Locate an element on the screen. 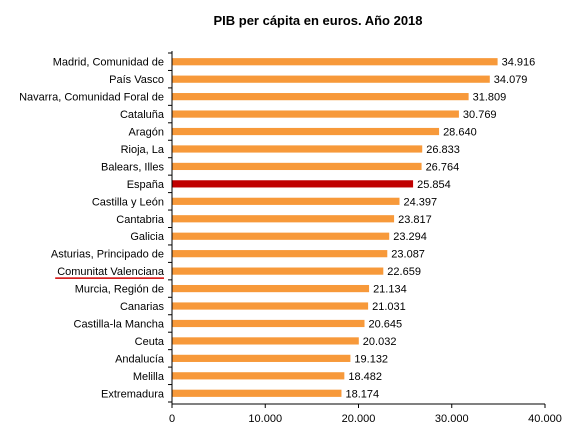 This screenshot has height=433, width=583. value-label-1: 34.079 is located at coordinates (511, 80).